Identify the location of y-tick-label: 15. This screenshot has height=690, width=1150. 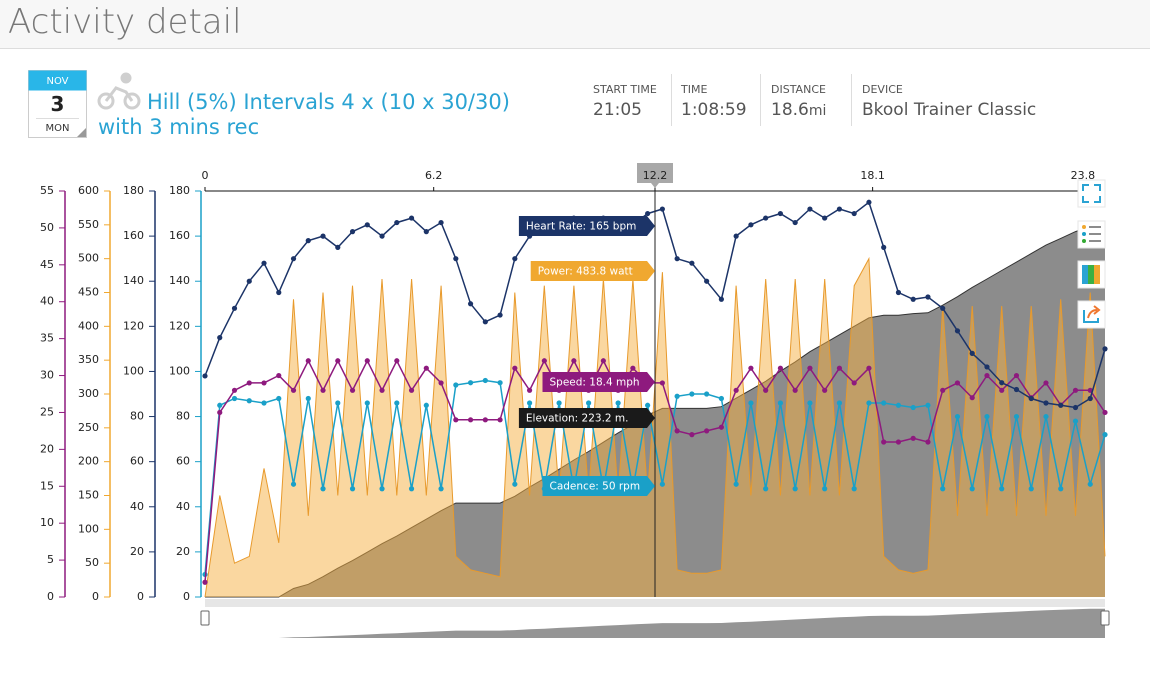
(47, 485).